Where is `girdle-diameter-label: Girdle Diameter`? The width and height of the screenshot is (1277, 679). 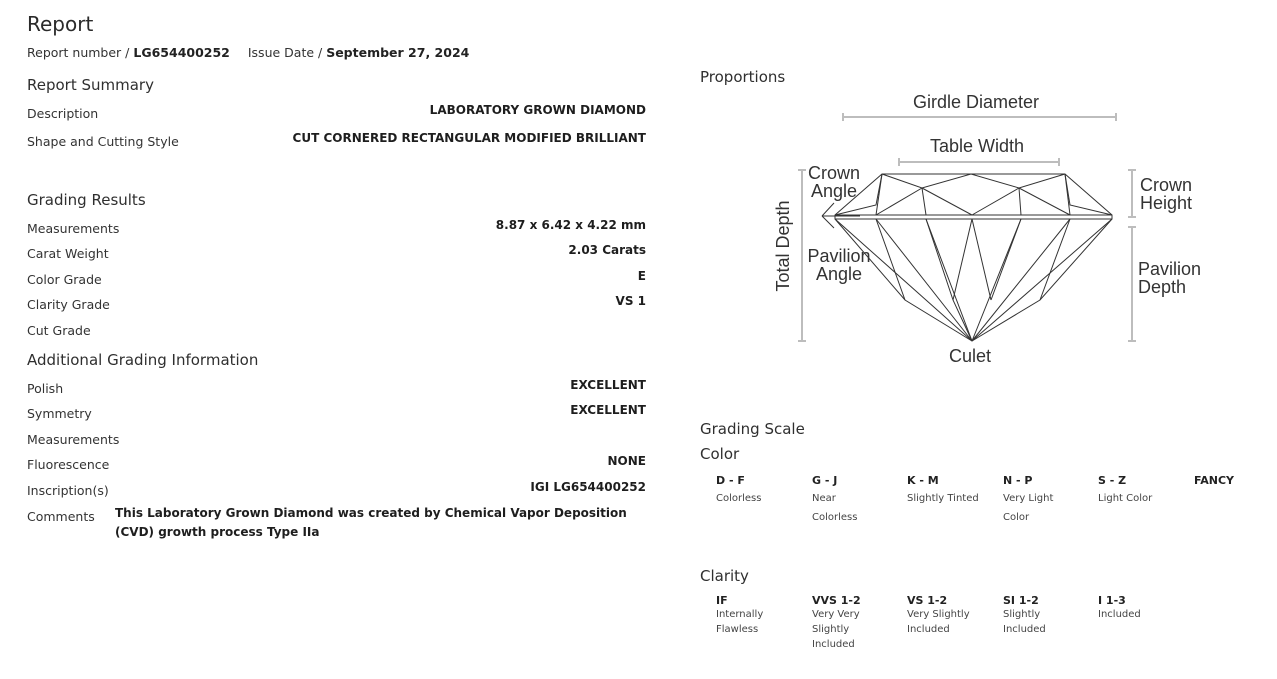
girdle-diameter-label: Girdle Diameter is located at coordinates (976, 102).